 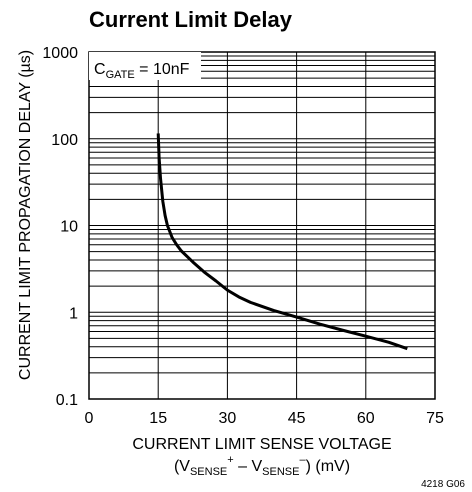 What do you see at coordinates (228, 418) in the screenshot?
I see `x-tick-label: 30` at bounding box center [228, 418].